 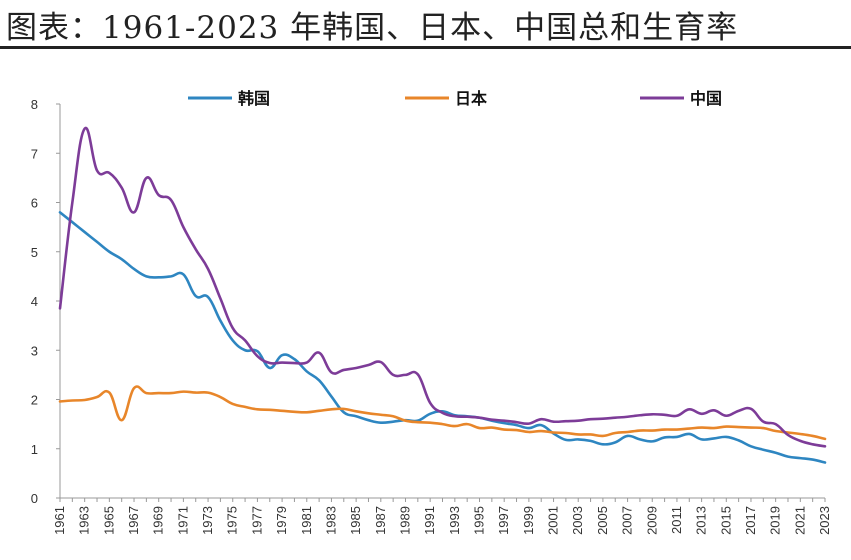 I want to click on chart-title: 图表：1961-2023 年韩国、日本、中国总和生育率, so click(x=372, y=28).